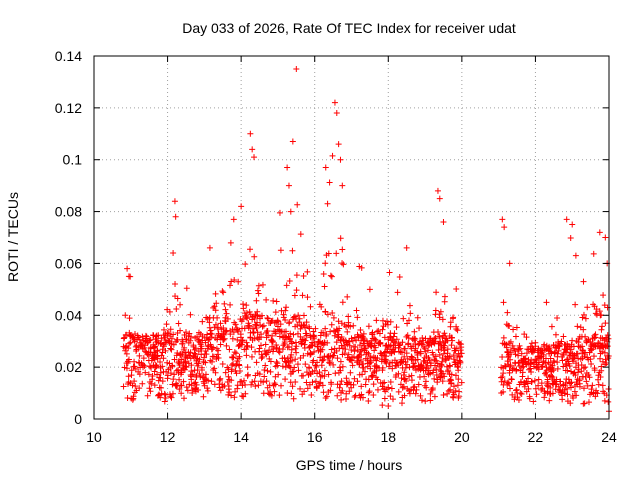 Image resolution: width=640 pixels, height=480 pixels. Describe the element at coordinates (68, 237) in the screenshot. I see `y-tick-labels: 0 0.02 0.04 0.06 0.08 0.1 0.12 0.14` at that location.